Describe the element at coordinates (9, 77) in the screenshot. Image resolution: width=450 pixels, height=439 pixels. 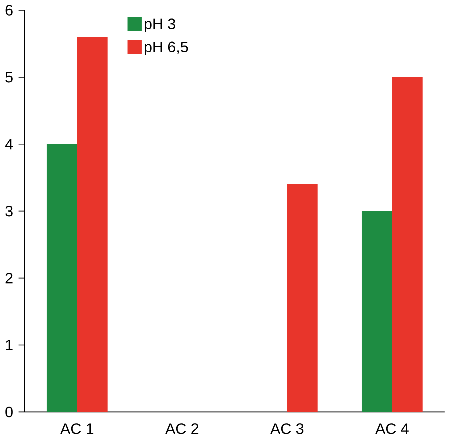
I see `y-tick-label: 5` at that location.